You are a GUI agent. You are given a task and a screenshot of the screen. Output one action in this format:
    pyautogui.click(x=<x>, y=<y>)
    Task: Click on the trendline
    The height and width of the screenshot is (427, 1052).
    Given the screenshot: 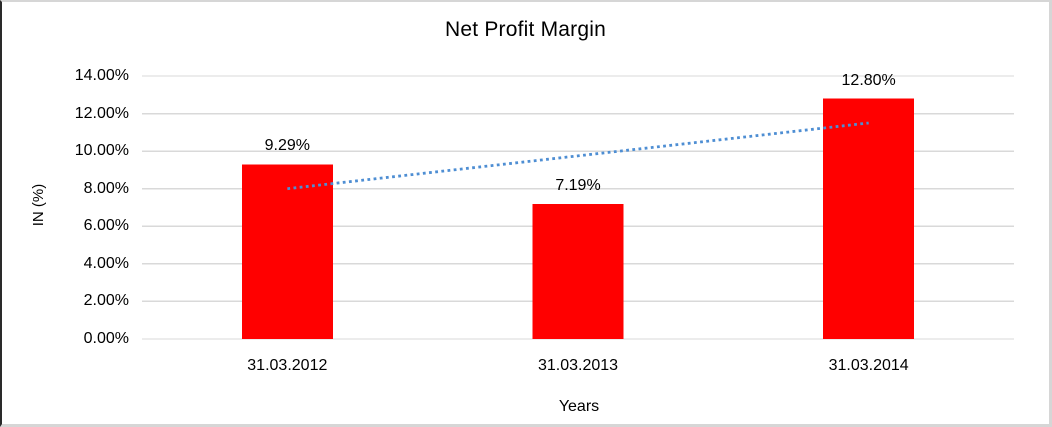 What is the action you would take?
    pyautogui.click(x=578, y=156)
    